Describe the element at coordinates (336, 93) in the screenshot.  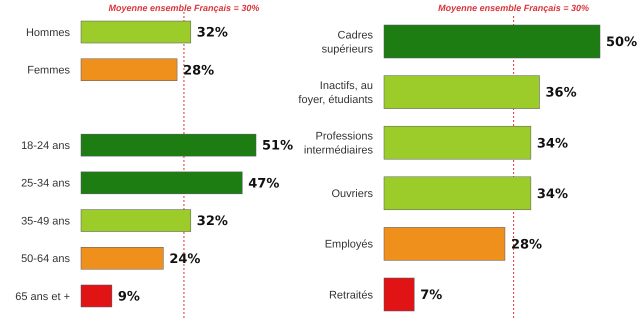
I see `y-tick-label: Inactifs, au foyer, étudiants` at that location.